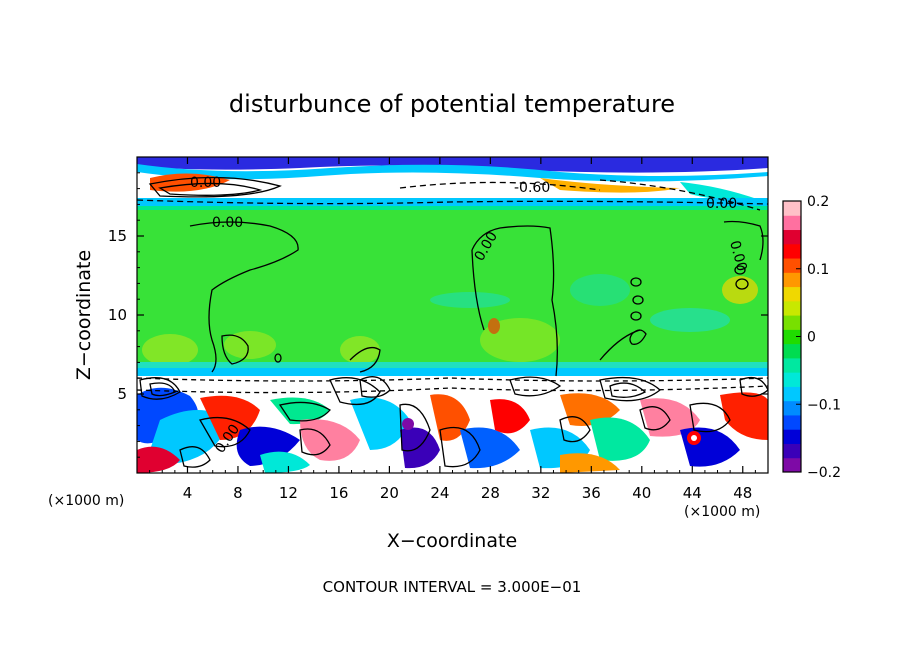 The width and height of the screenshot is (904, 654). I want to click on x-tick-label: 48, so click(742, 493).